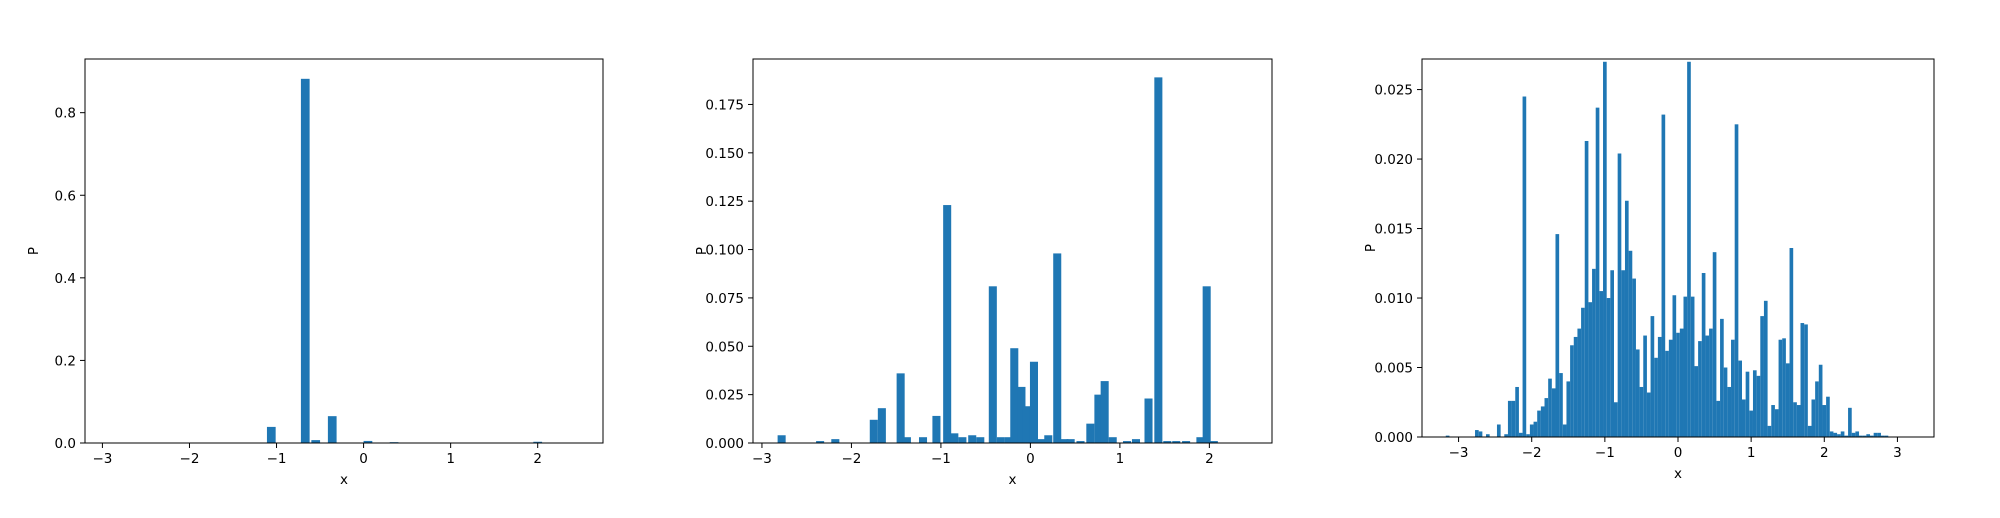  Describe the element at coordinates (1209, 459) in the screenshot. I see `x-tick-label: 2` at that location.